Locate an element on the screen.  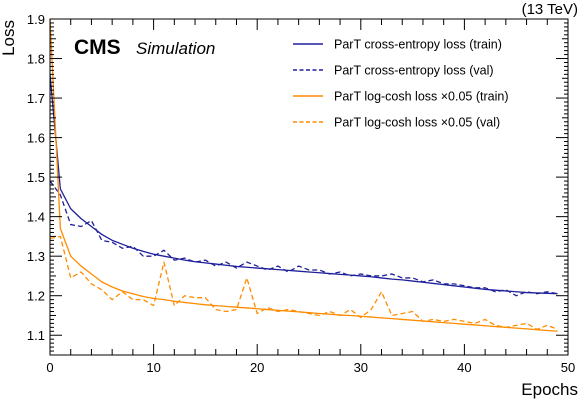
x-tick-label: 30 is located at coordinates (361, 367).